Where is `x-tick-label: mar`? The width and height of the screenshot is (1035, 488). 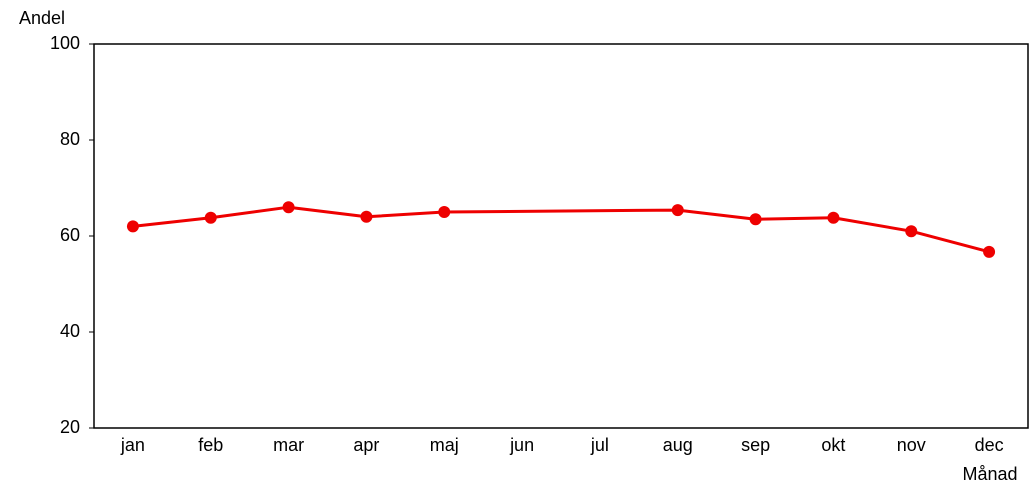 x-tick-label: mar is located at coordinates (288, 445).